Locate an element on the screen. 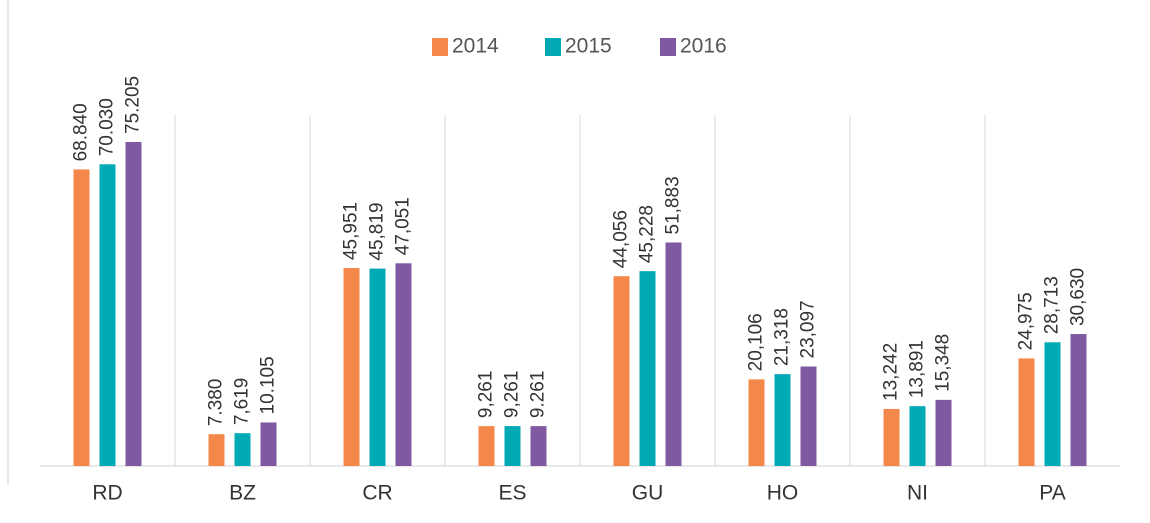 The image size is (1150, 523). value-label: 51,883 is located at coordinates (673, 205).